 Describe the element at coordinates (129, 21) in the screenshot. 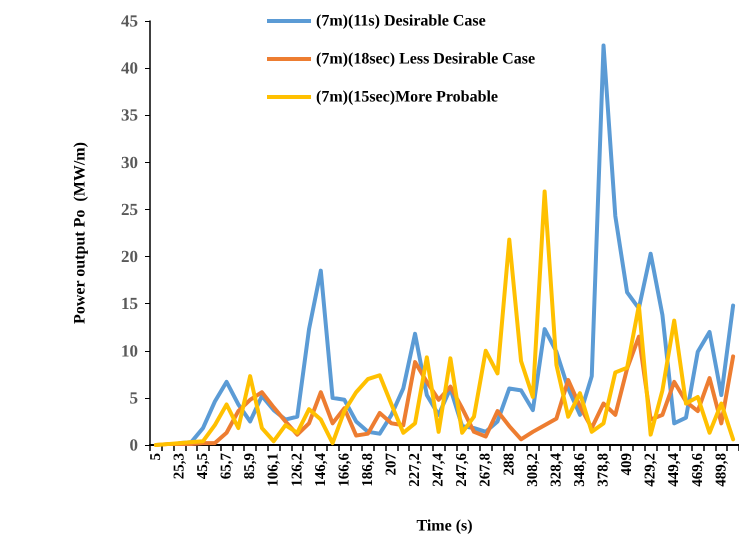

I see `y-tick-label: 45` at that location.